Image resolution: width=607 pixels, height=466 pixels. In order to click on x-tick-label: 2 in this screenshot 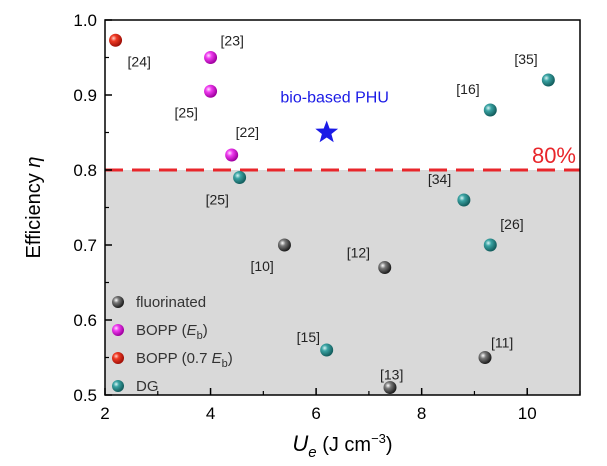, I will do `click(104, 413)`.